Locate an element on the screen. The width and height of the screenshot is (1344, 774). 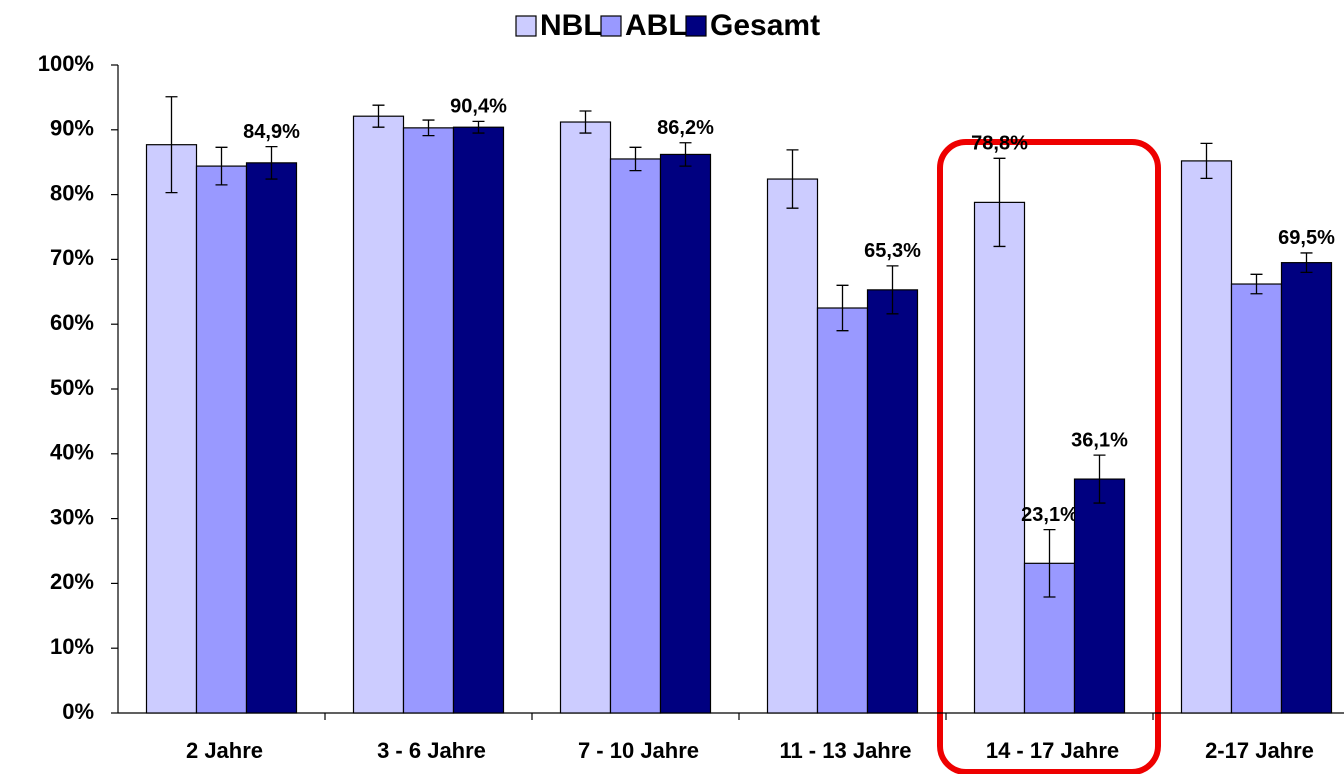
y-tick-label: 0% is located at coordinates (78, 711).